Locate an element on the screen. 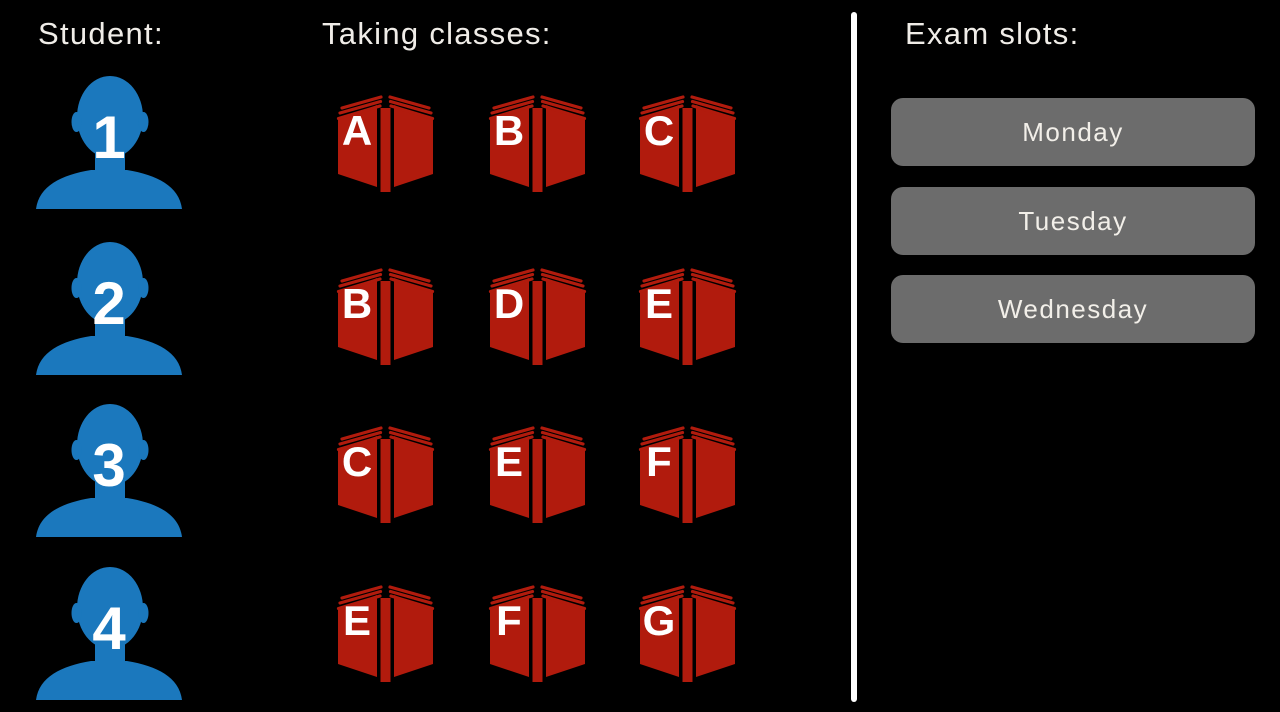 The width and height of the screenshot is (1280, 712). class-book-student3-F: F is located at coordinates (687, 473).